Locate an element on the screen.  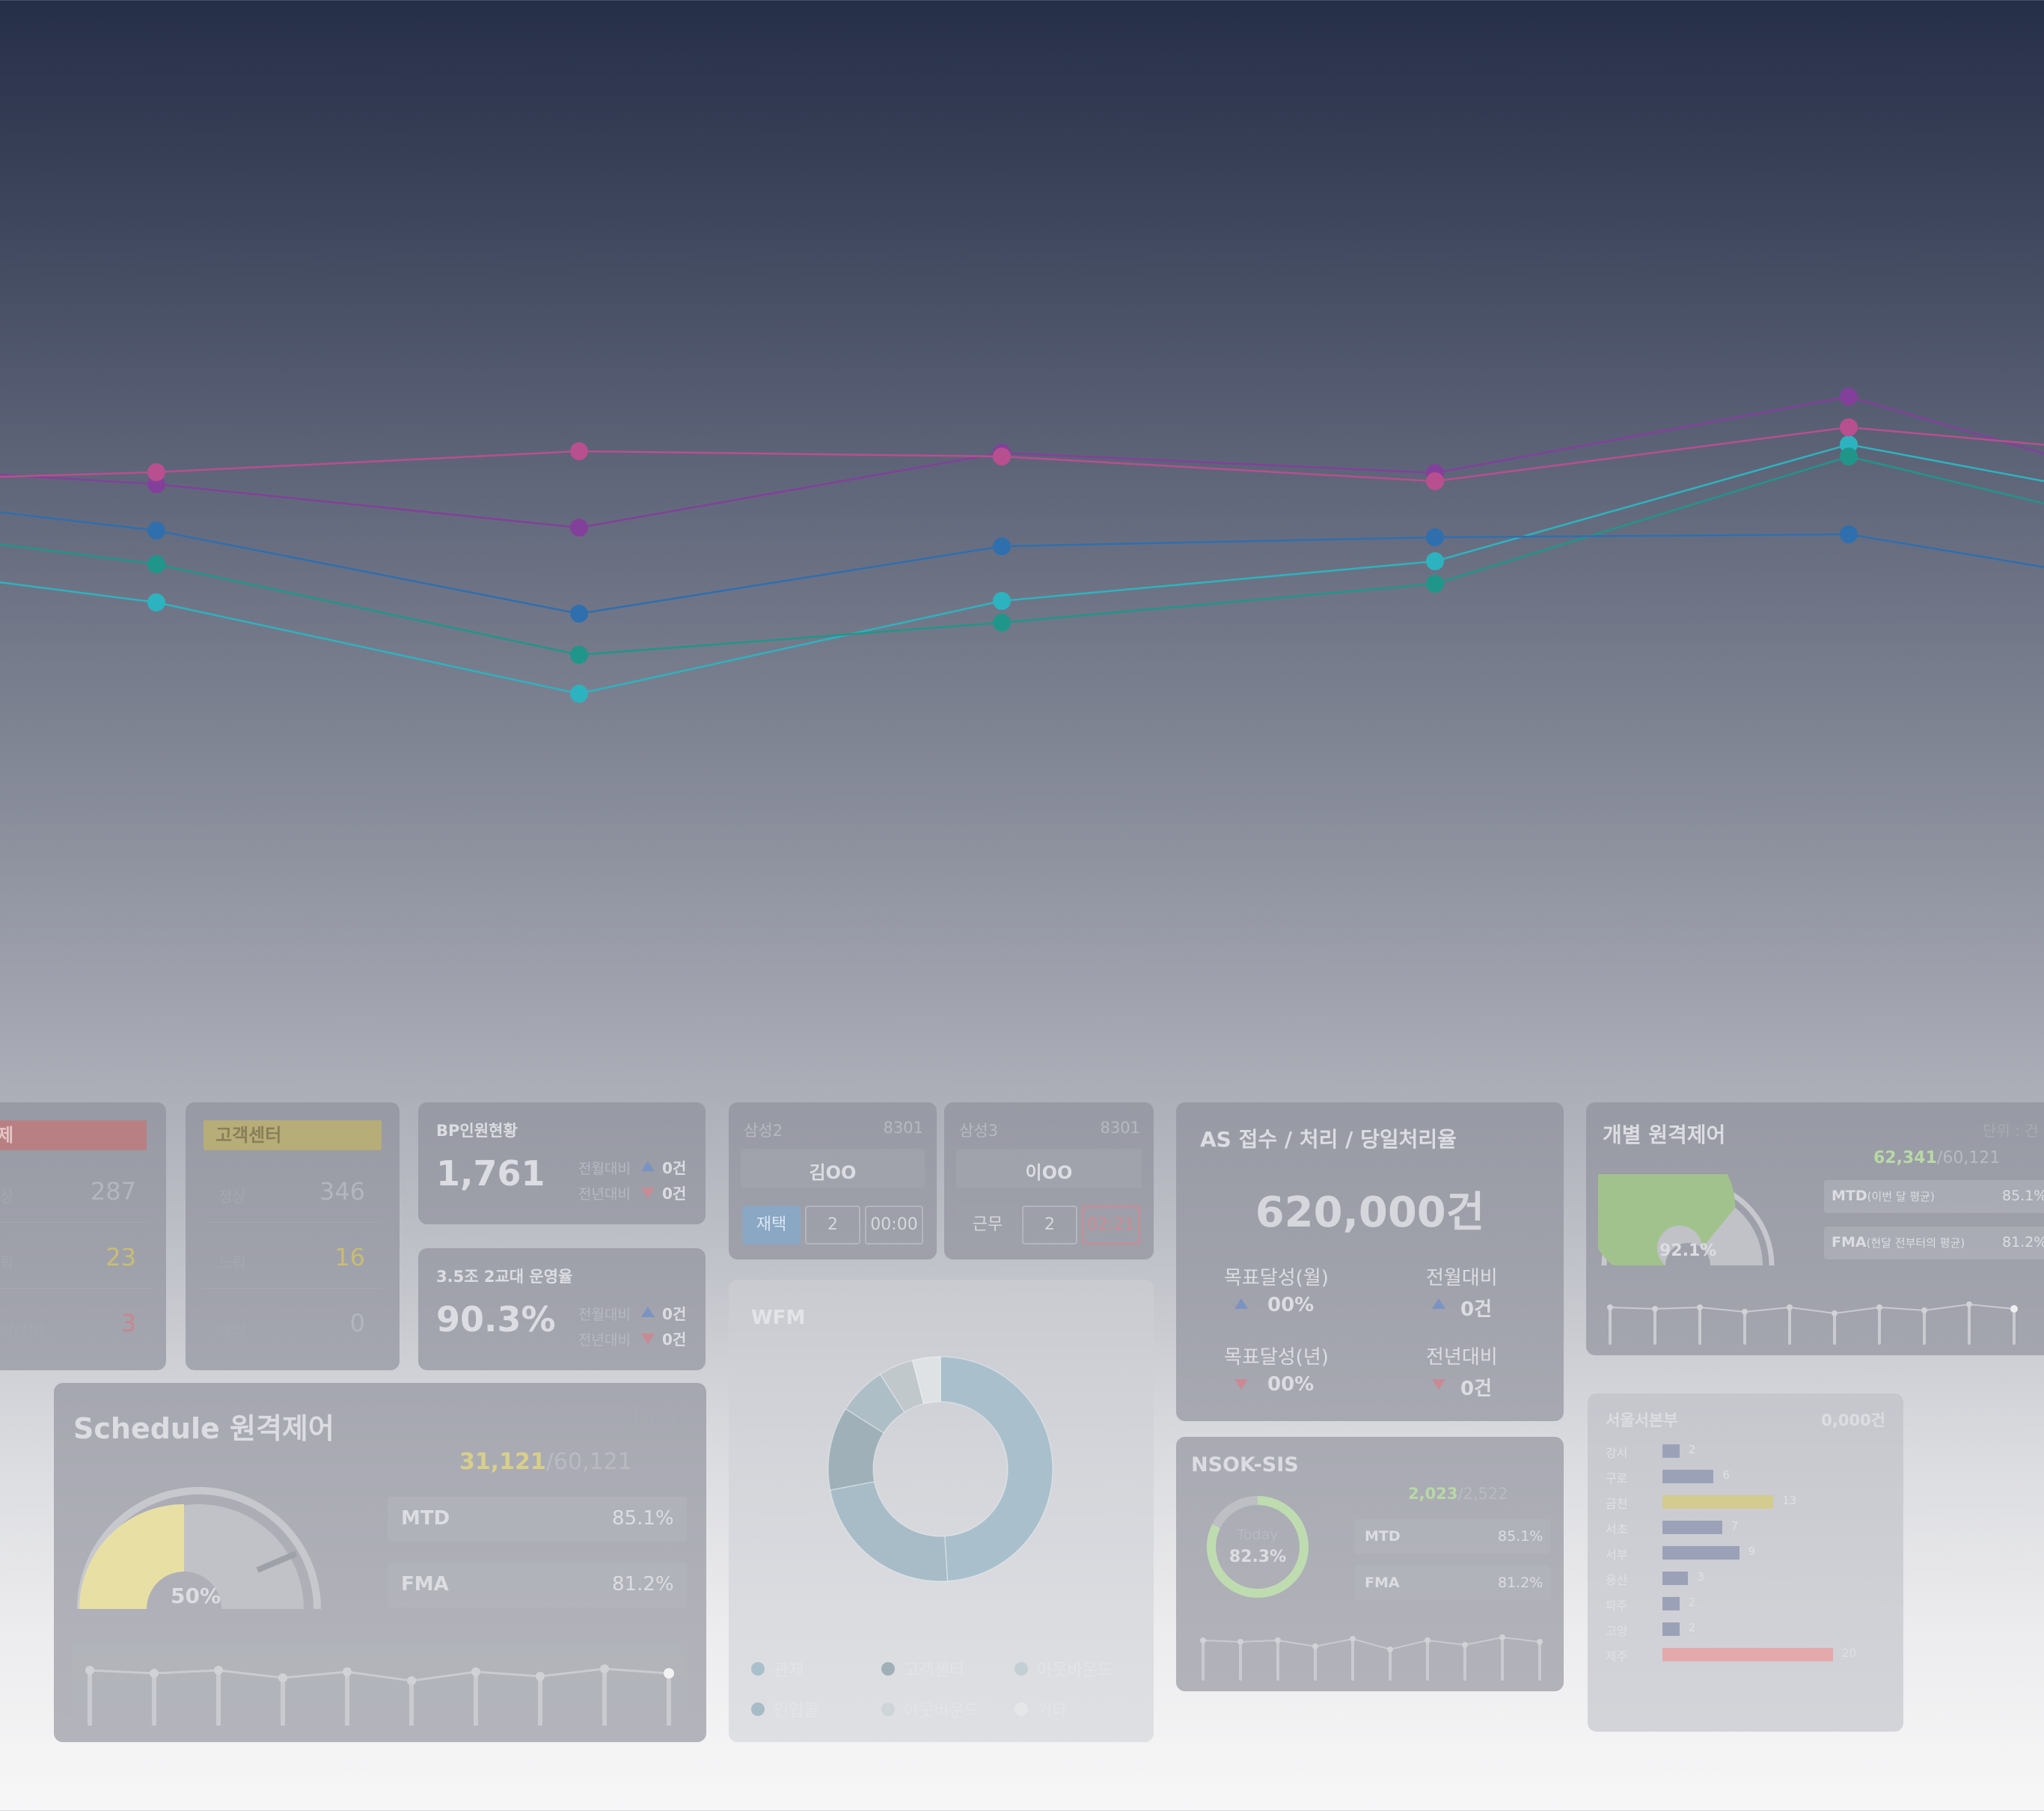
seoul-row-value: 20 is located at coordinates (1849, 1653).